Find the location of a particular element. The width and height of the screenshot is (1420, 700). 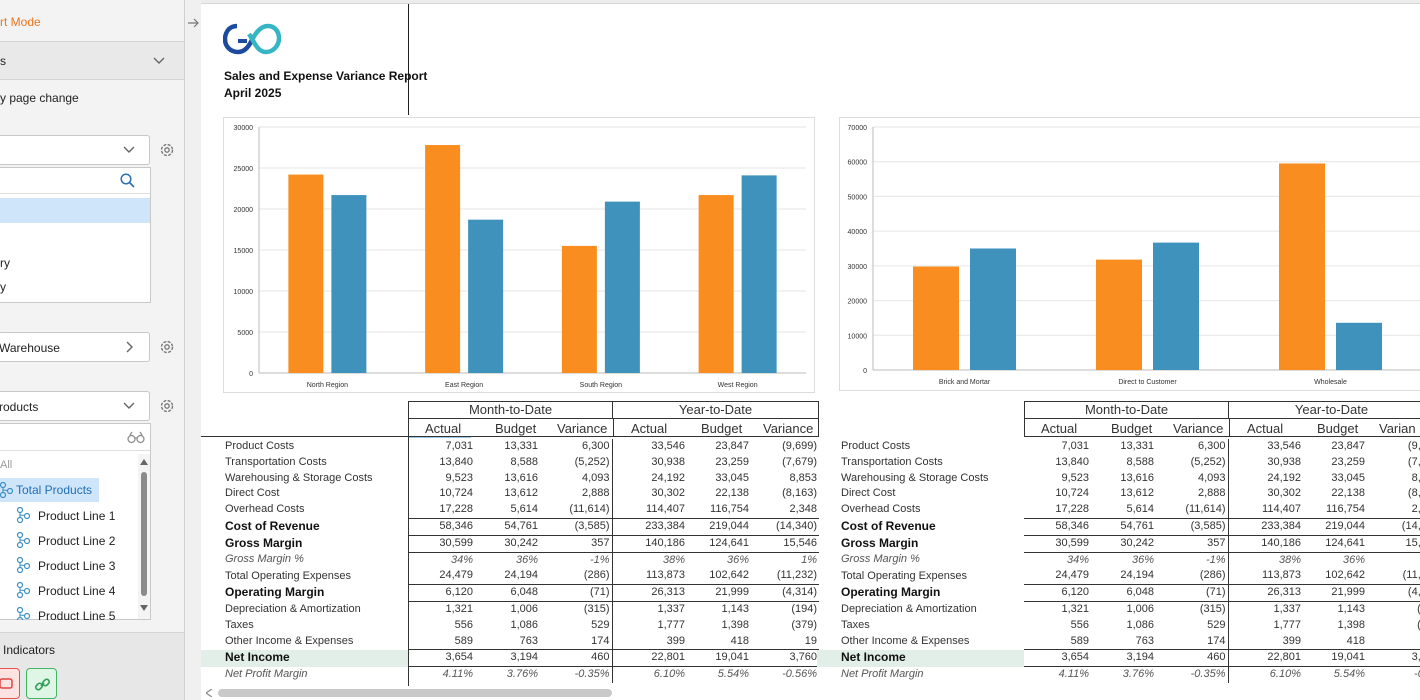

row-label: Warehousing & Storage Costs is located at coordinates (915, 477).